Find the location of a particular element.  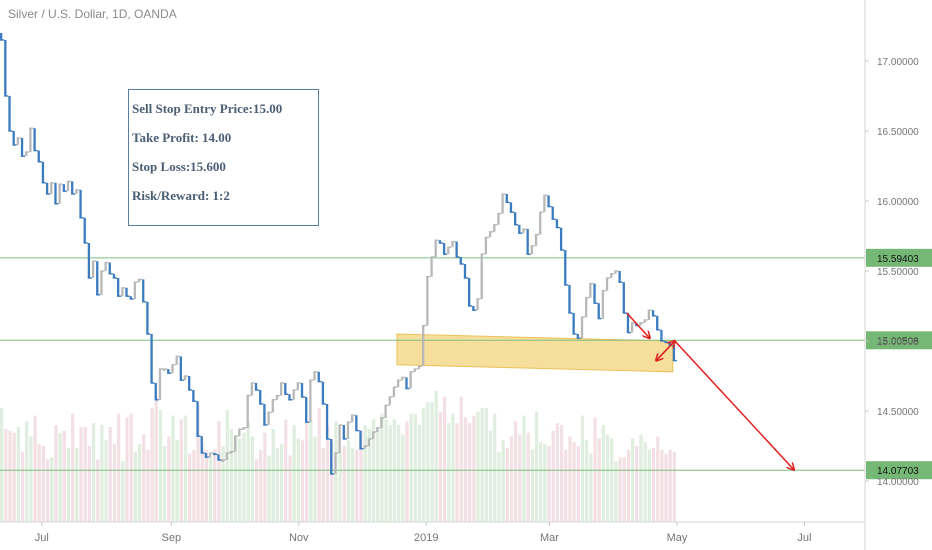

arrow-layer is located at coordinates (710, 391).